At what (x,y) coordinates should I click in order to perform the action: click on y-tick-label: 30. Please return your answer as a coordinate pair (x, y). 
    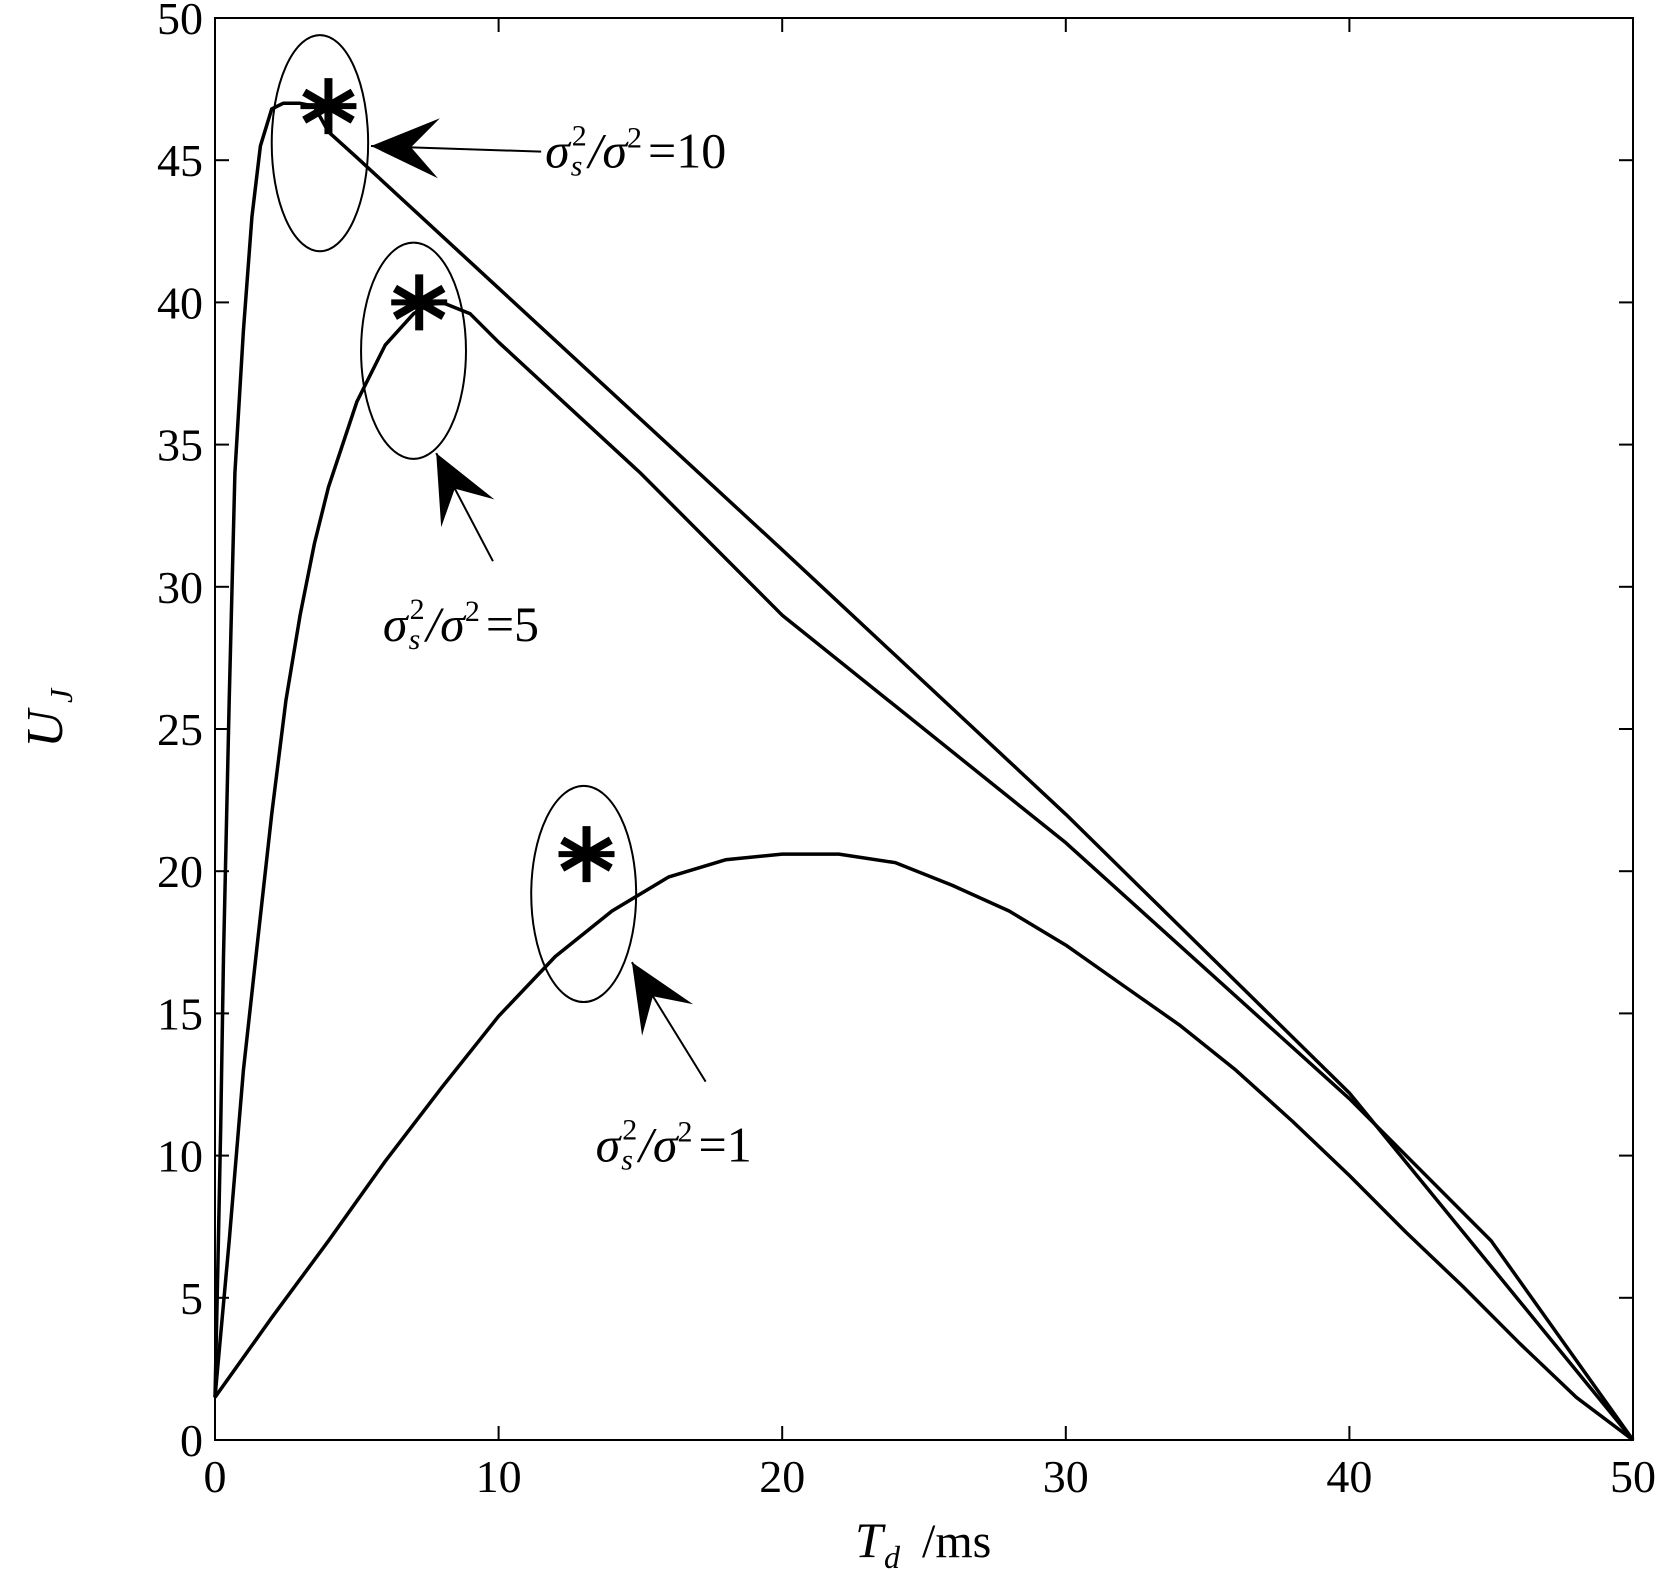
    Looking at the image, I should click on (180, 587).